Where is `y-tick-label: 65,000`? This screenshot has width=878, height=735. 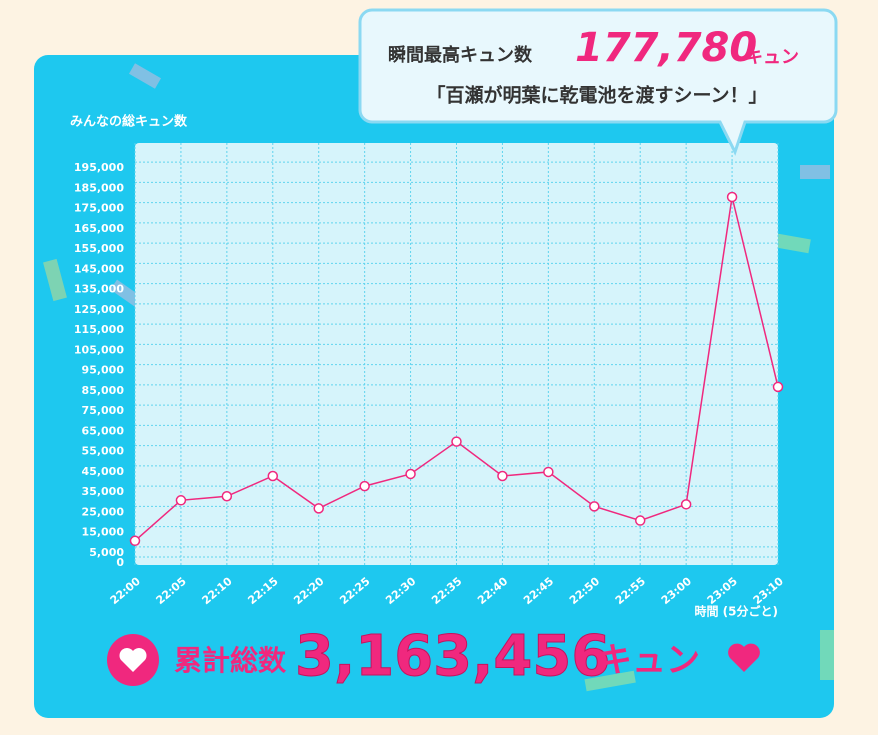
y-tick-label: 65,000 is located at coordinates (103, 430).